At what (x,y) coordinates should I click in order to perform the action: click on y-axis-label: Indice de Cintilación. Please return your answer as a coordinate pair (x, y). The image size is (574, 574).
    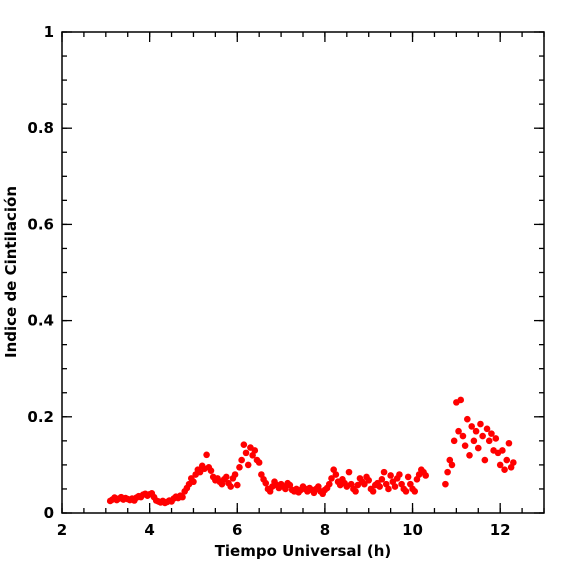
    Looking at the image, I should click on (11, 272).